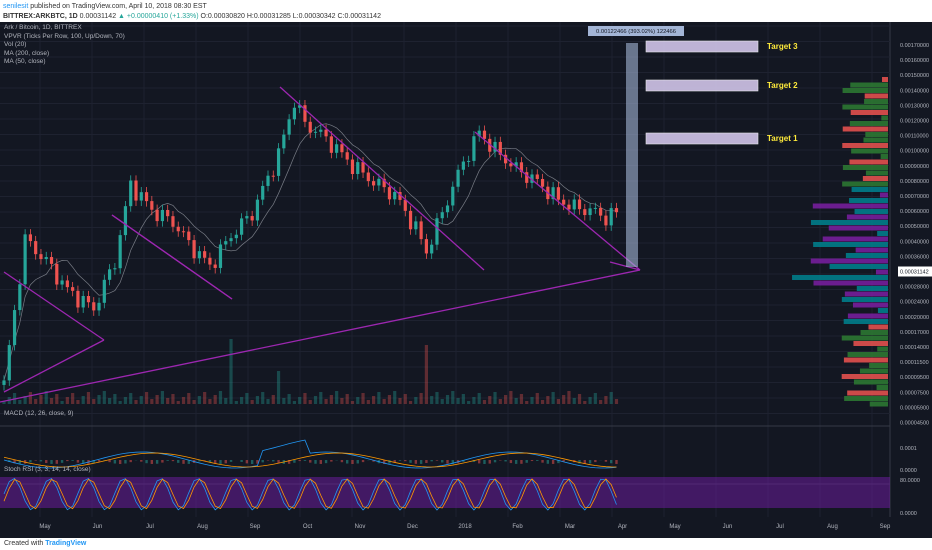 The width and height of the screenshot is (932, 550). What do you see at coordinates (914, 122) in the screenshot?
I see `price-tick-label: 0.00120000` at bounding box center [914, 122].